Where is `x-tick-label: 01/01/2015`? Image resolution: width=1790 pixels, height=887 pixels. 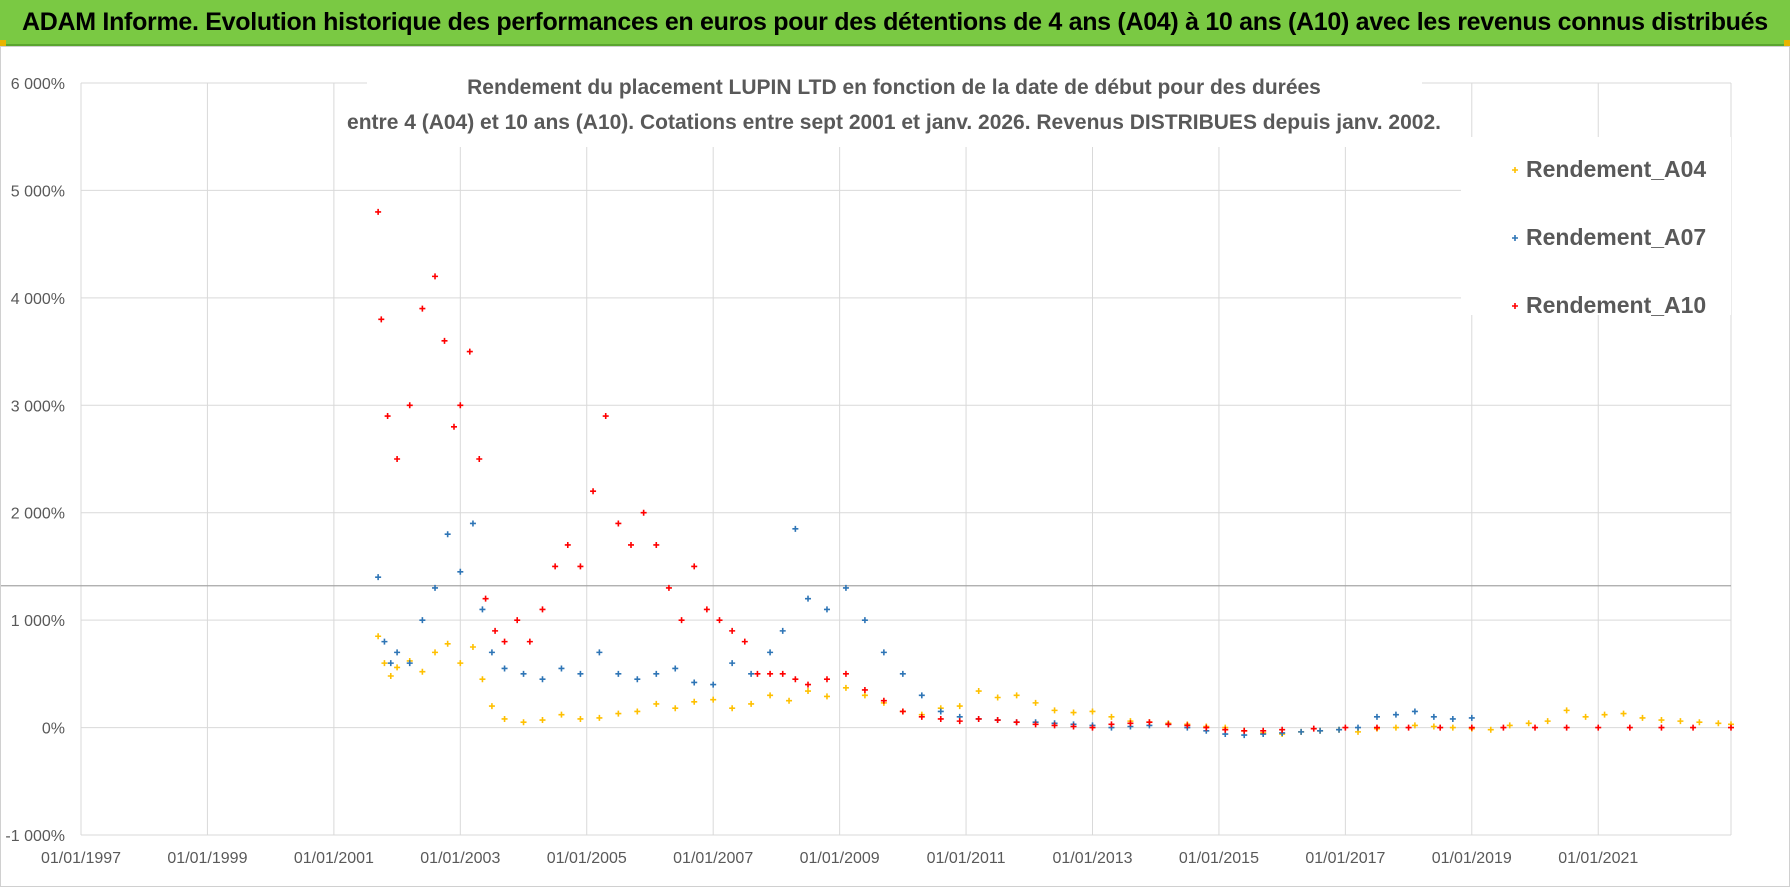 x-tick-label: 01/01/2015 is located at coordinates (1219, 858).